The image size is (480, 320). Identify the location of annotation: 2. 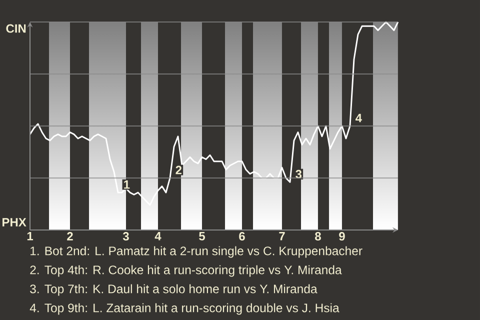
(179, 170).